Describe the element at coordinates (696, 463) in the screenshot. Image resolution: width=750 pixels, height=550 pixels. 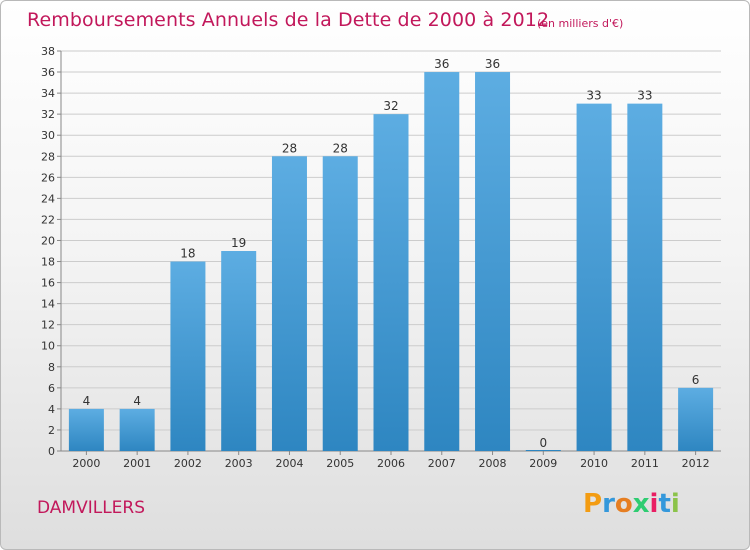
I see `x-tick-label: 2012` at that location.